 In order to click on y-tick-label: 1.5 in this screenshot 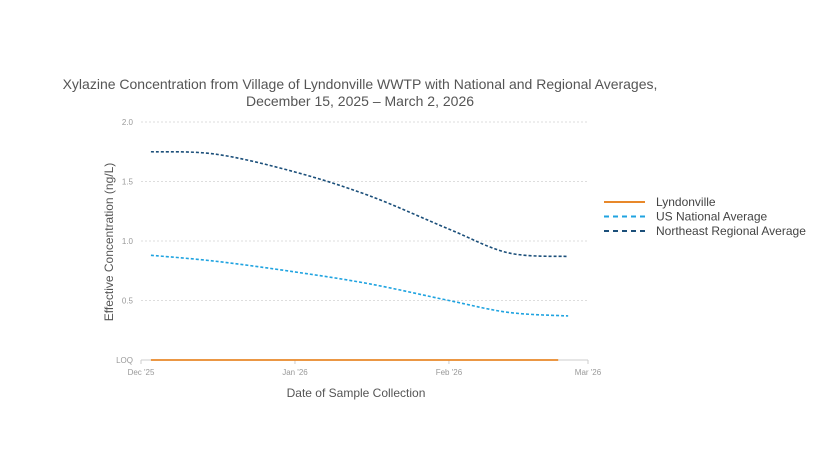, I will do `click(128, 182)`.